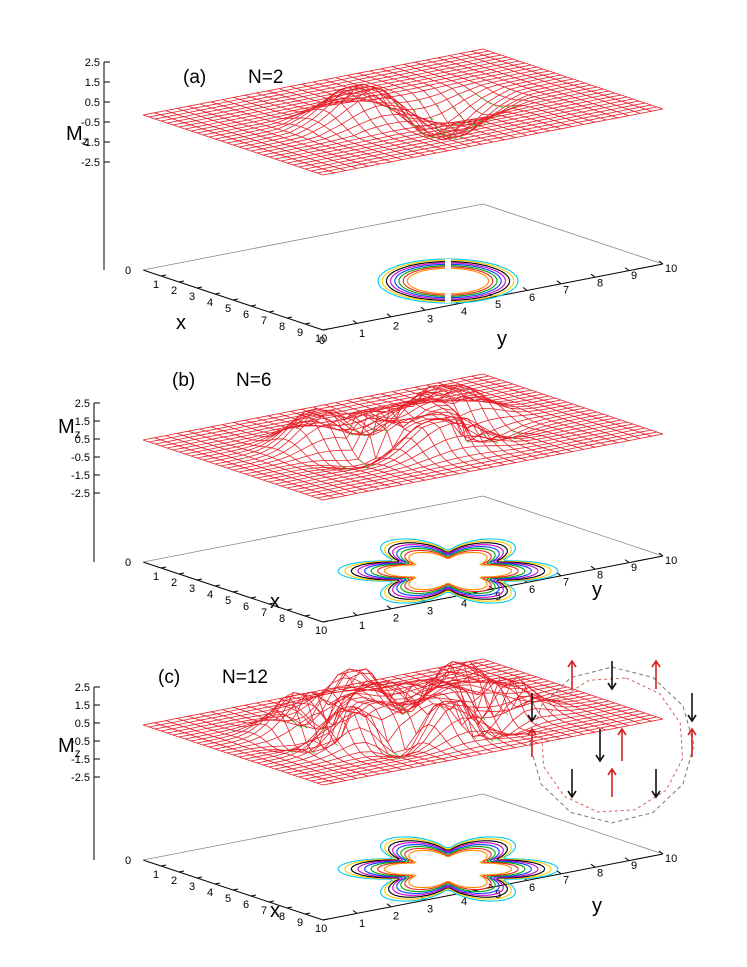 The image size is (747, 967). What do you see at coordinates (498, 597) in the screenshot?
I see `panel-b-y-tick-label-5: 5` at bounding box center [498, 597].